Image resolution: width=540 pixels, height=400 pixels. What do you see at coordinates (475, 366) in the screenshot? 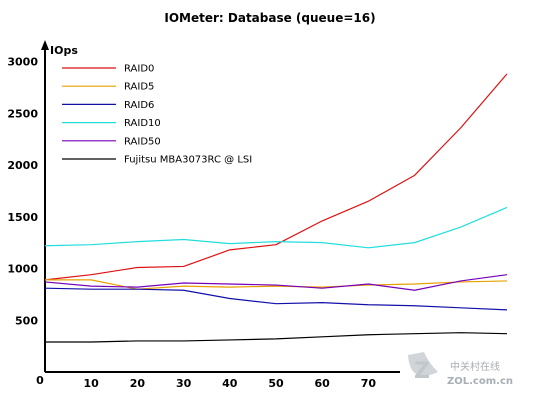
I see `watermark-cn-text: 中关村在线` at bounding box center [475, 366].